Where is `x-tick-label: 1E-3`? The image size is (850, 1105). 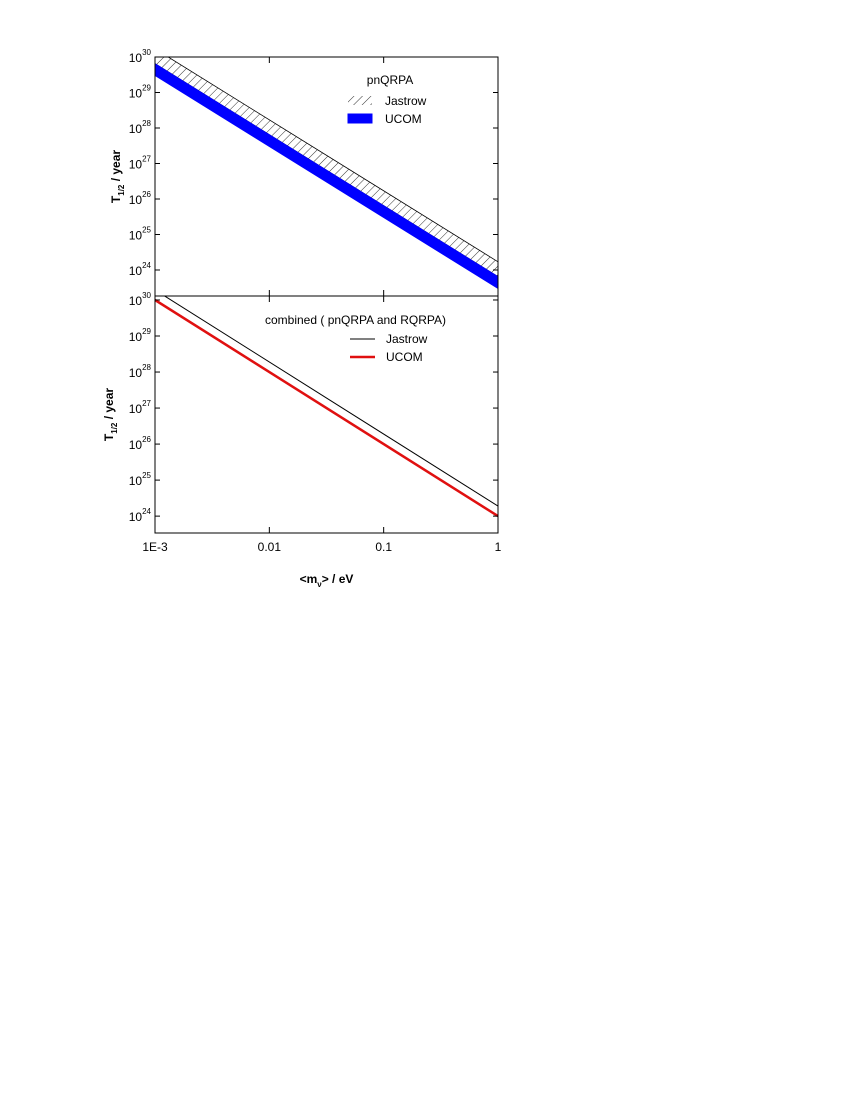
x-tick-label: 1E-3 is located at coordinates (155, 547).